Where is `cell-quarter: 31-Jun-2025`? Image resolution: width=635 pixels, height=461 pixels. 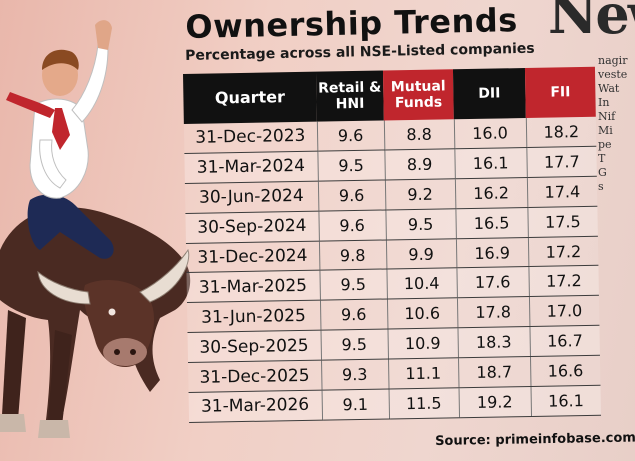
cell-quarter: 31-Jun-2025 is located at coordinates (253, 316).